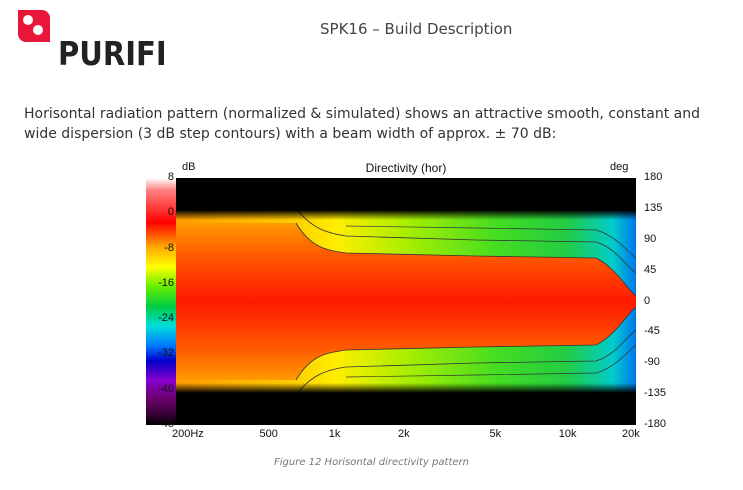  I want to click on y-axis-tick-label: -180, so click(655, 424).